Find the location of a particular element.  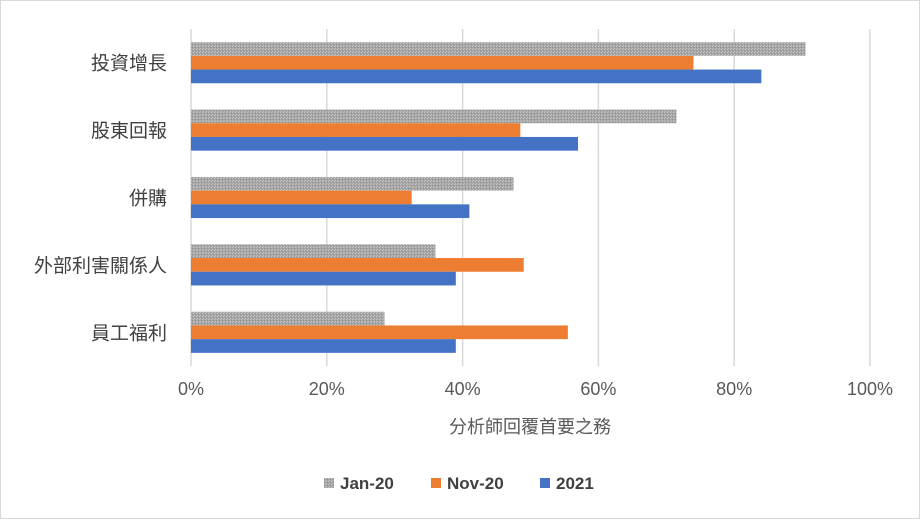

category-label-4: 員工福利 is located at coordinates (129, 333).